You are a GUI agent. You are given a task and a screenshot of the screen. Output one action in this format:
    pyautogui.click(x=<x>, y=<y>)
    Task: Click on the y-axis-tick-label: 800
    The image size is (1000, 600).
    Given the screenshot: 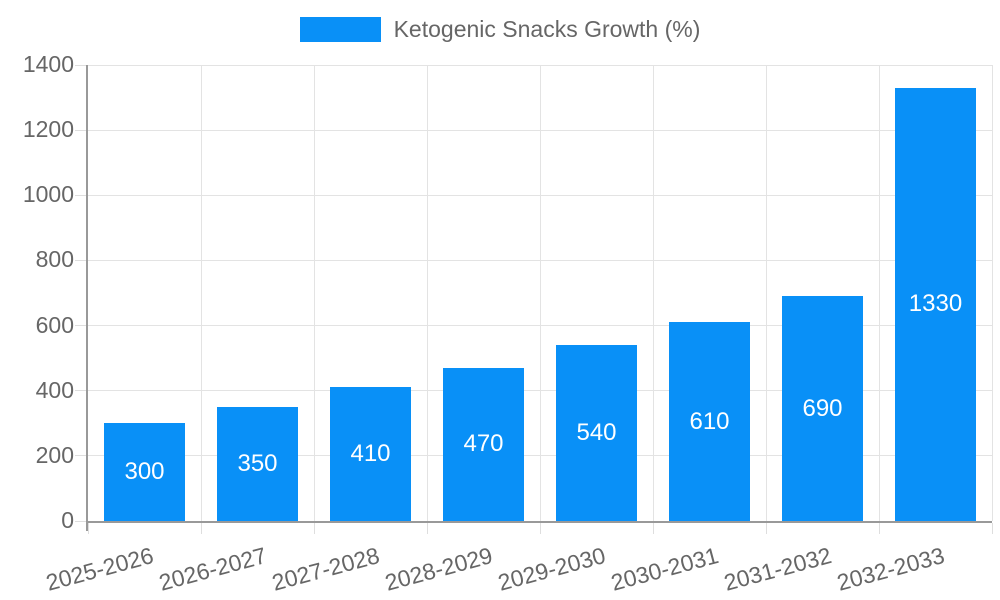 What is the action you would take?
    pyautogui.click(x=54, y=259)
    